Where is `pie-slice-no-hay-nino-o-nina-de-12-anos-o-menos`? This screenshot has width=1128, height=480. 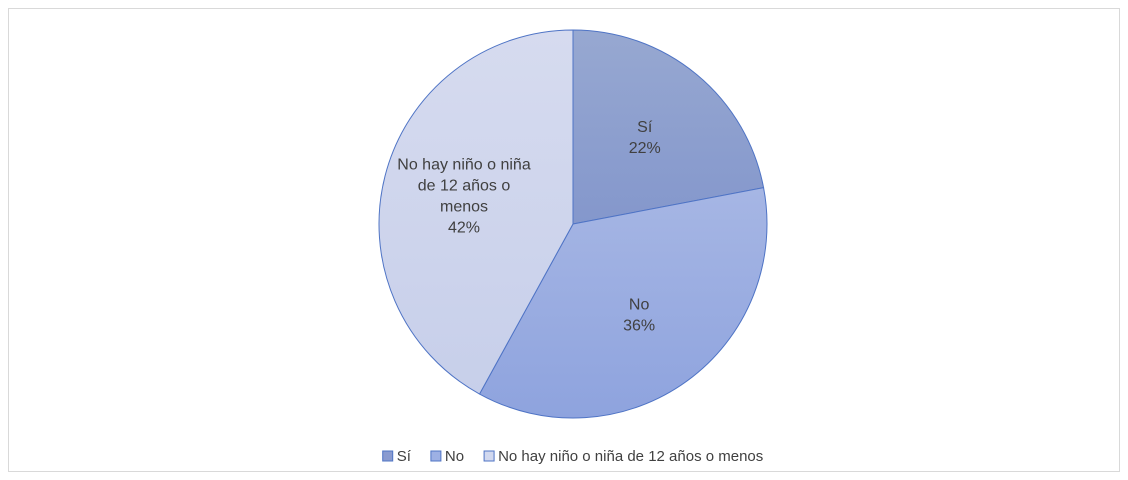 pie-slice-no-hay-nino-o-nina-de-12-anos-o-menos is located at coordinates (476, 212).